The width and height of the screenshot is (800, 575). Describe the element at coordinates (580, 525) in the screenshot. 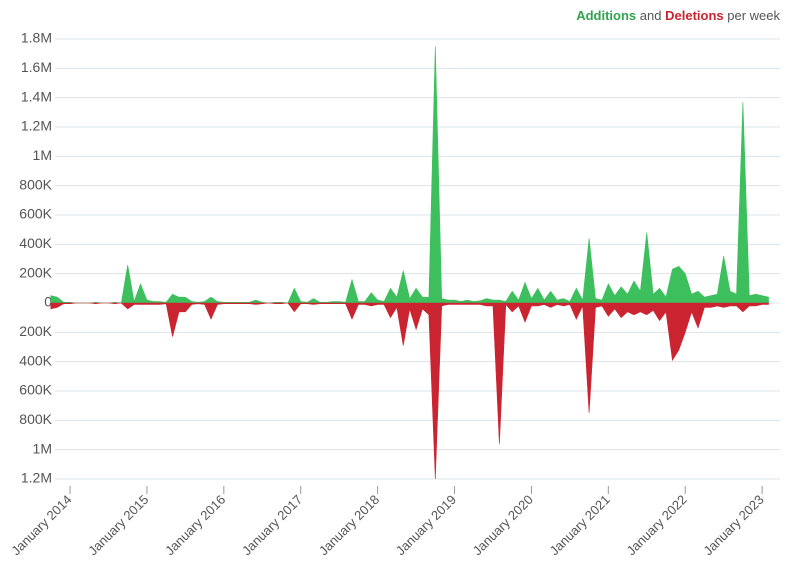

I see `x-tick-label: January 2021` at that location.